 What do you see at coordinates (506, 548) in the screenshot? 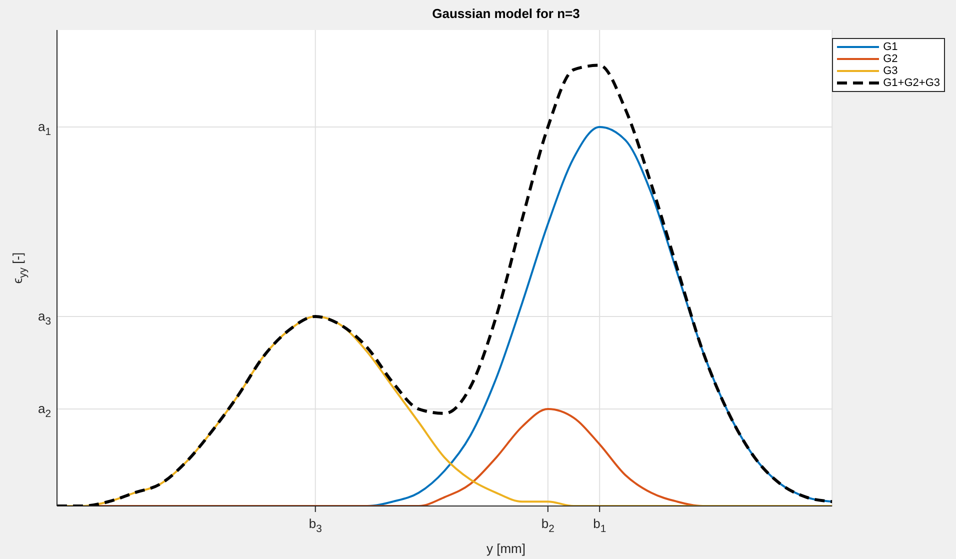
I see `x-axis-title: y [mm]` at bounding box center [506, 548].